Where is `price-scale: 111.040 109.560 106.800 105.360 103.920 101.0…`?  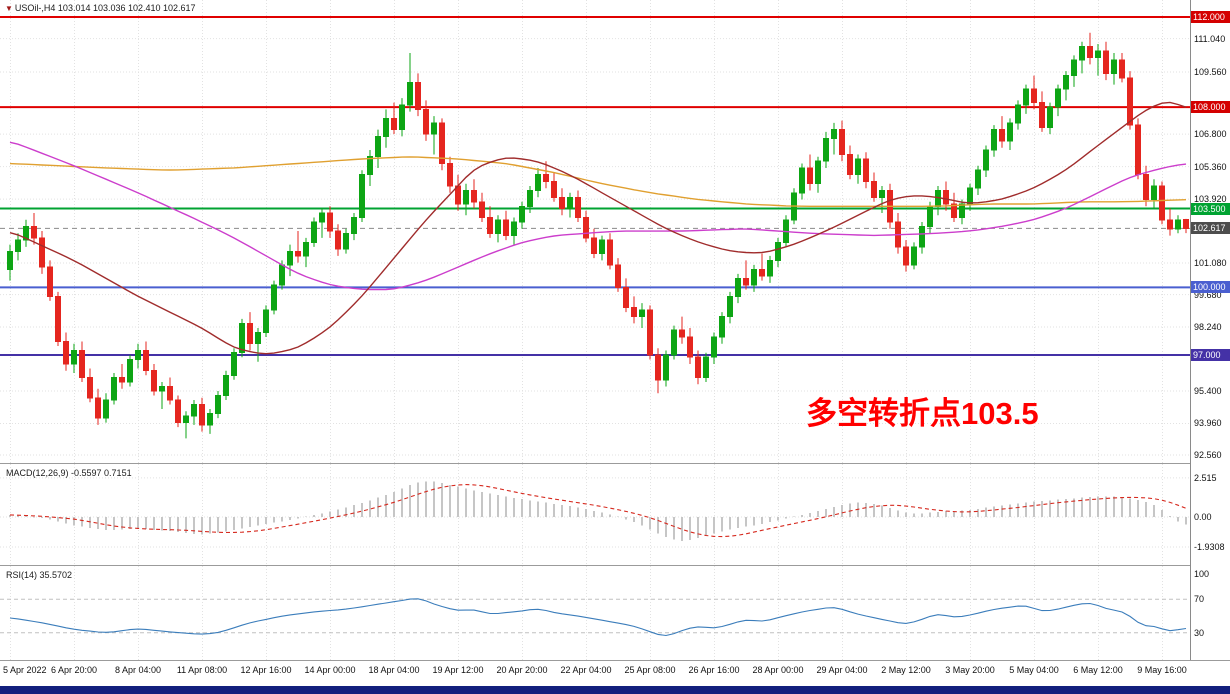
price-scale: 111.040 109.560 106.800 105.360 103.920 101.0… is located at coordinates (1210, 330).